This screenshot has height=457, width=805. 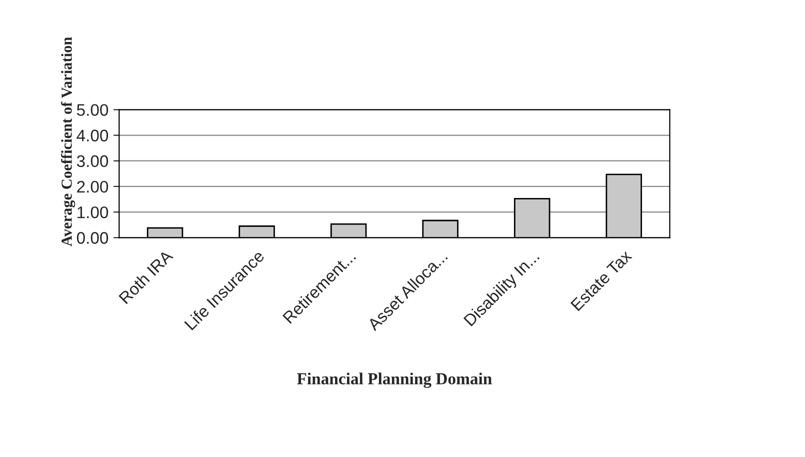 What do you see at coordinates (394, 380) in the screenshot?
I see `x-axis-title: Financial Planning Domain` at bounding box center [394, 380].